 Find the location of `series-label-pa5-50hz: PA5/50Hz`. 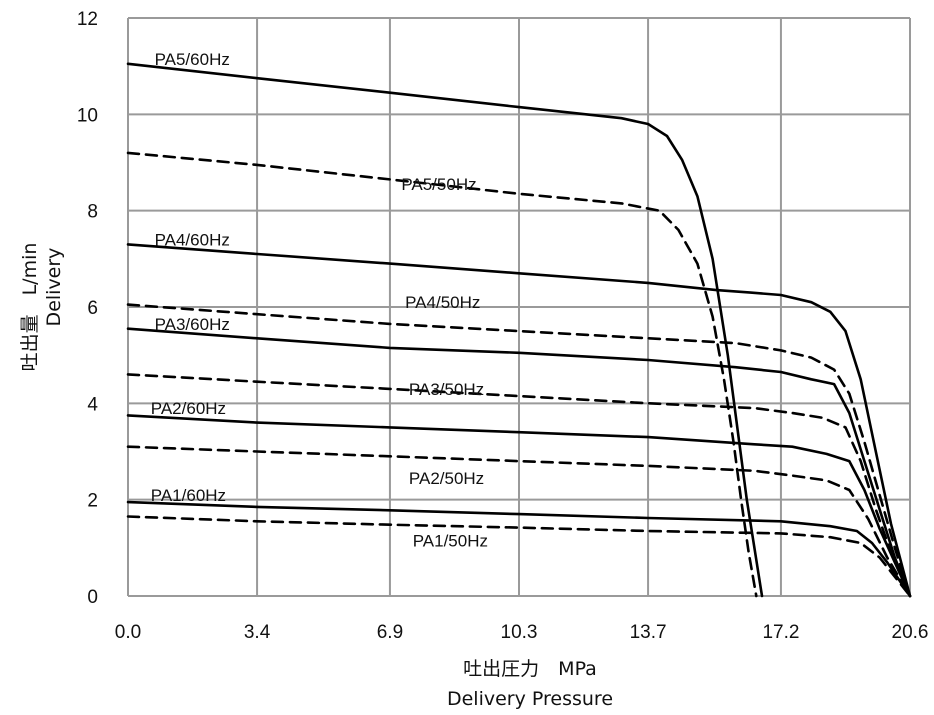

series-label-pa5-50hz: PA5/50Hz is located at coordinates (438, 184).